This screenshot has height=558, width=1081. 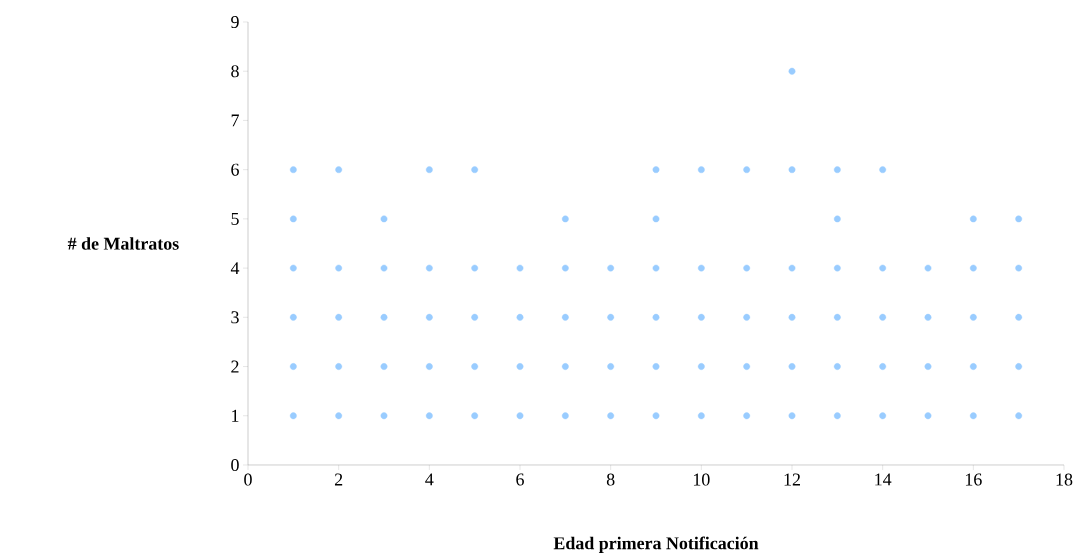 I want to click on x-axis-title: Edad primera Notificación, so click(x=656, y=544).